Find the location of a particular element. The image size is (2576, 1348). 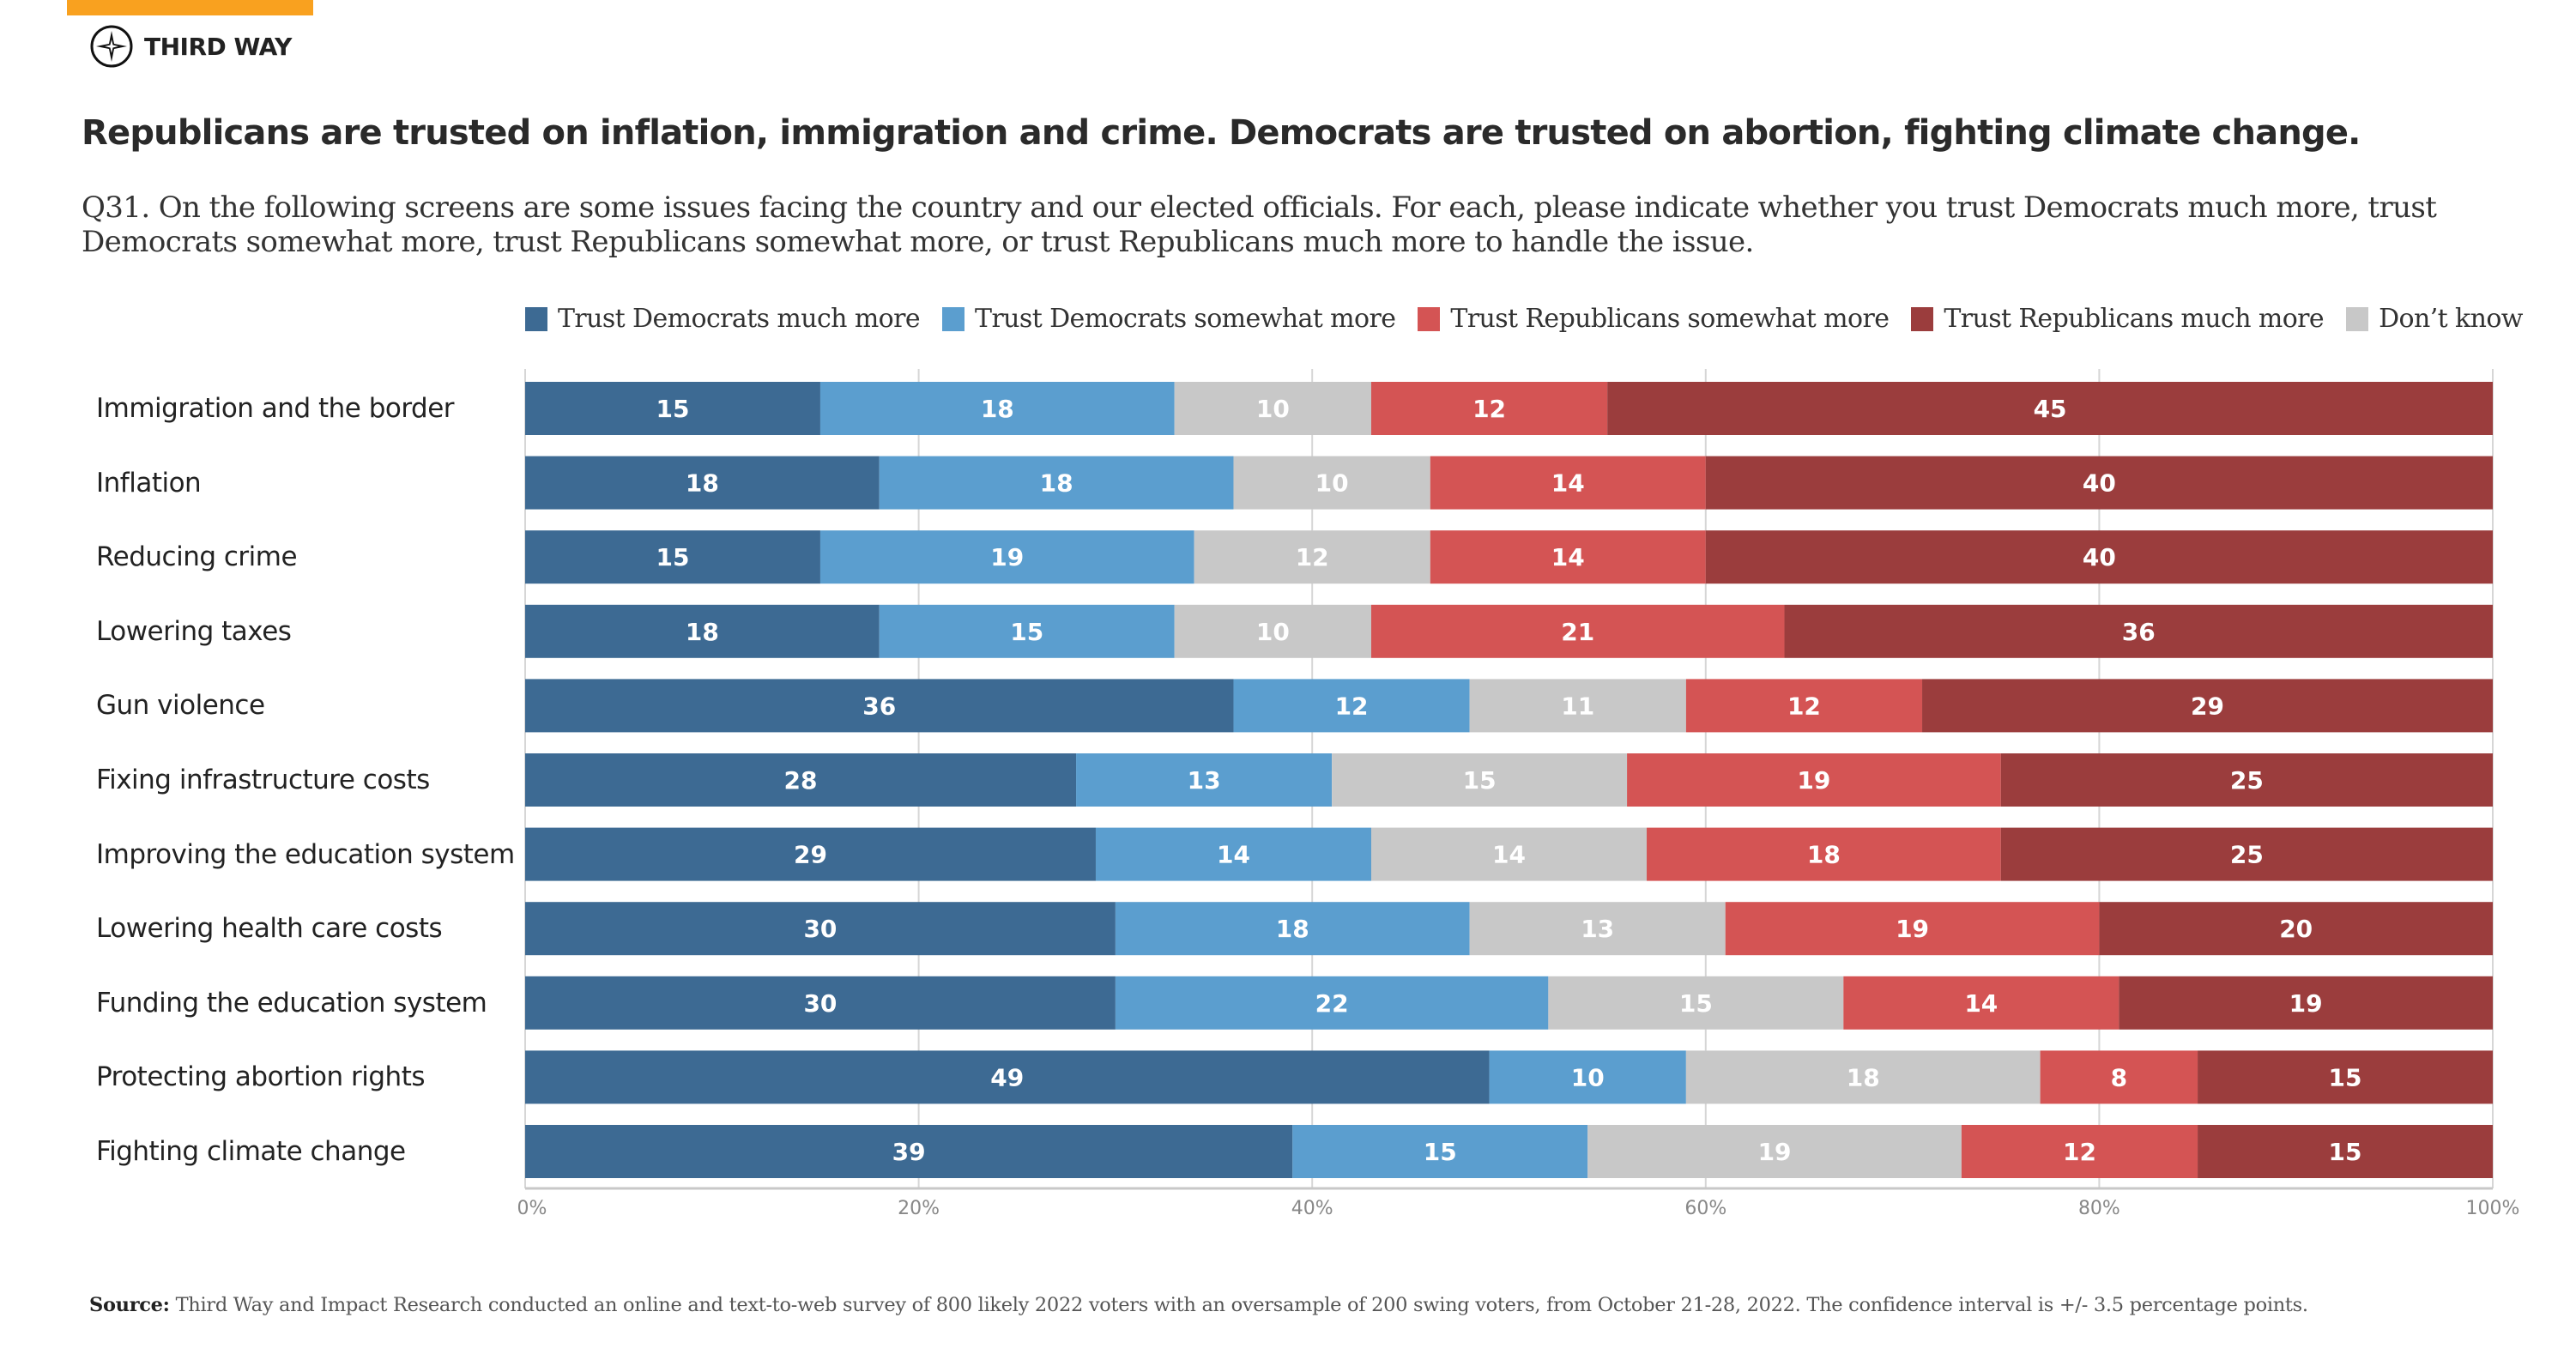

data-label: 45 is located at coordinates (2050, 409).